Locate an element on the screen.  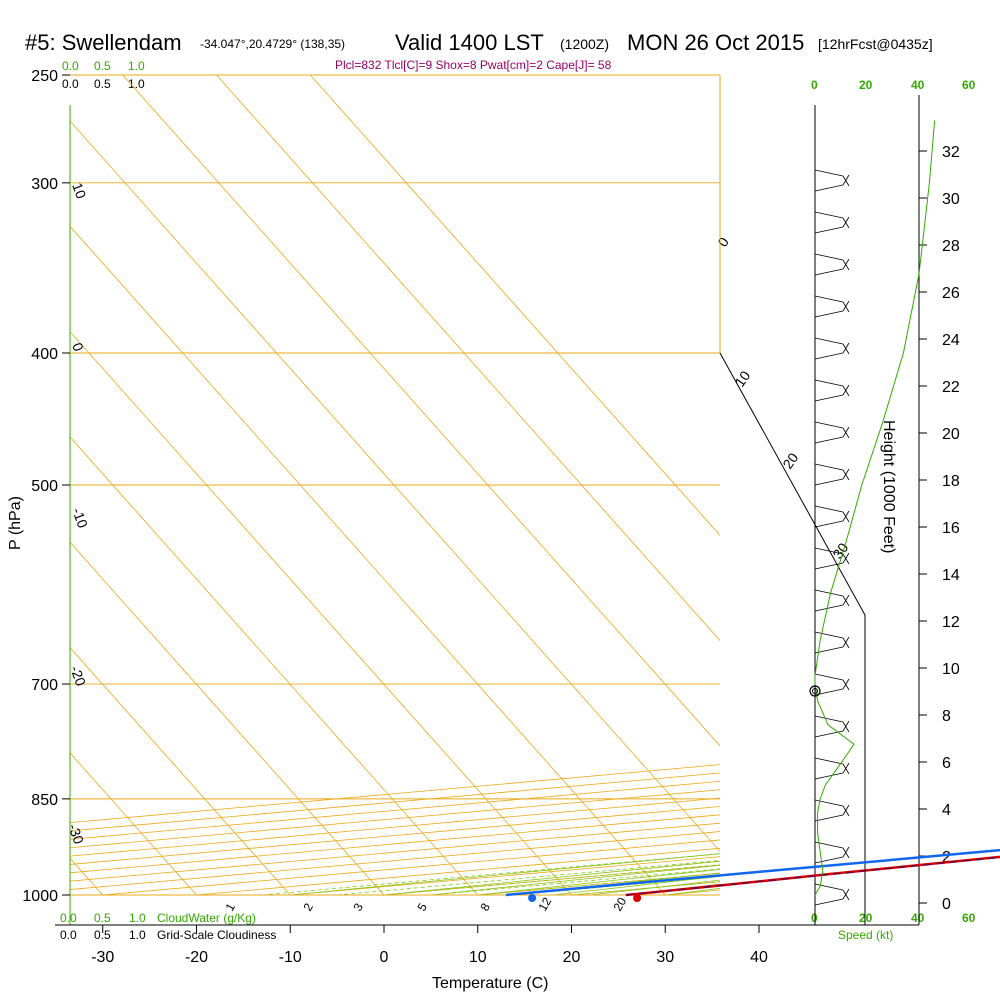
y-axis-ticks: 1000 850 700 500 400 300 250 is located at coordinates (46, 486).